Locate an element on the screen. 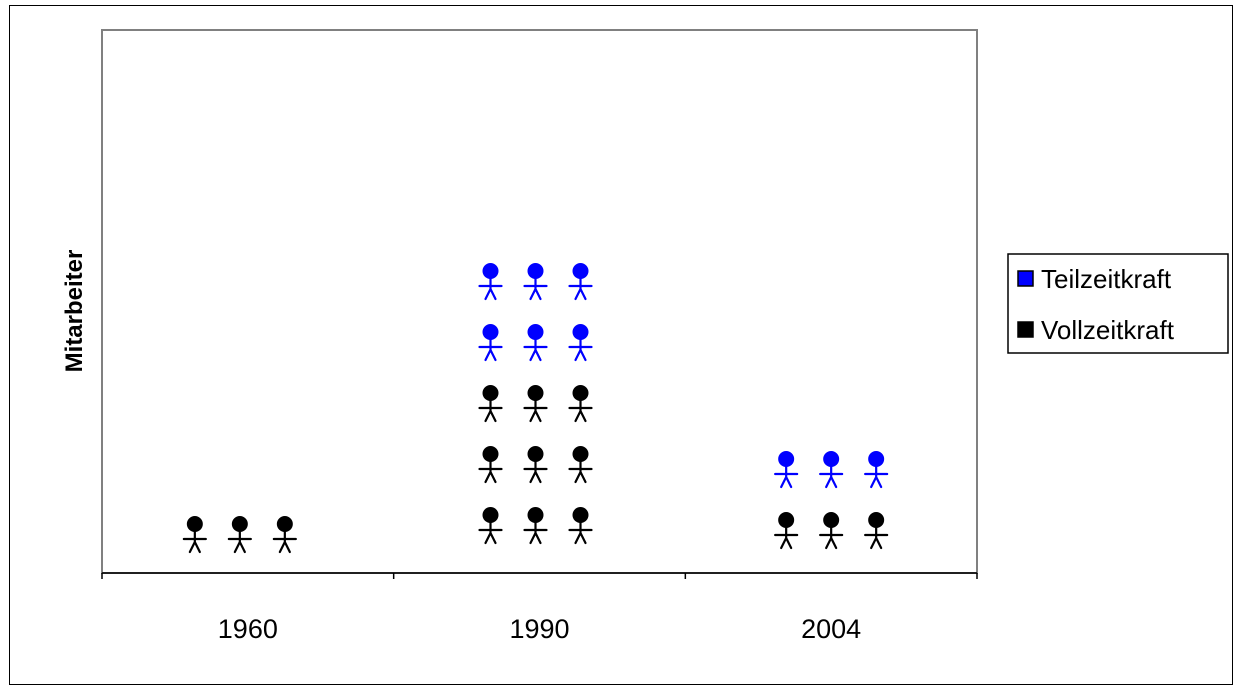  x-axis is located at coordinates (539, 575).